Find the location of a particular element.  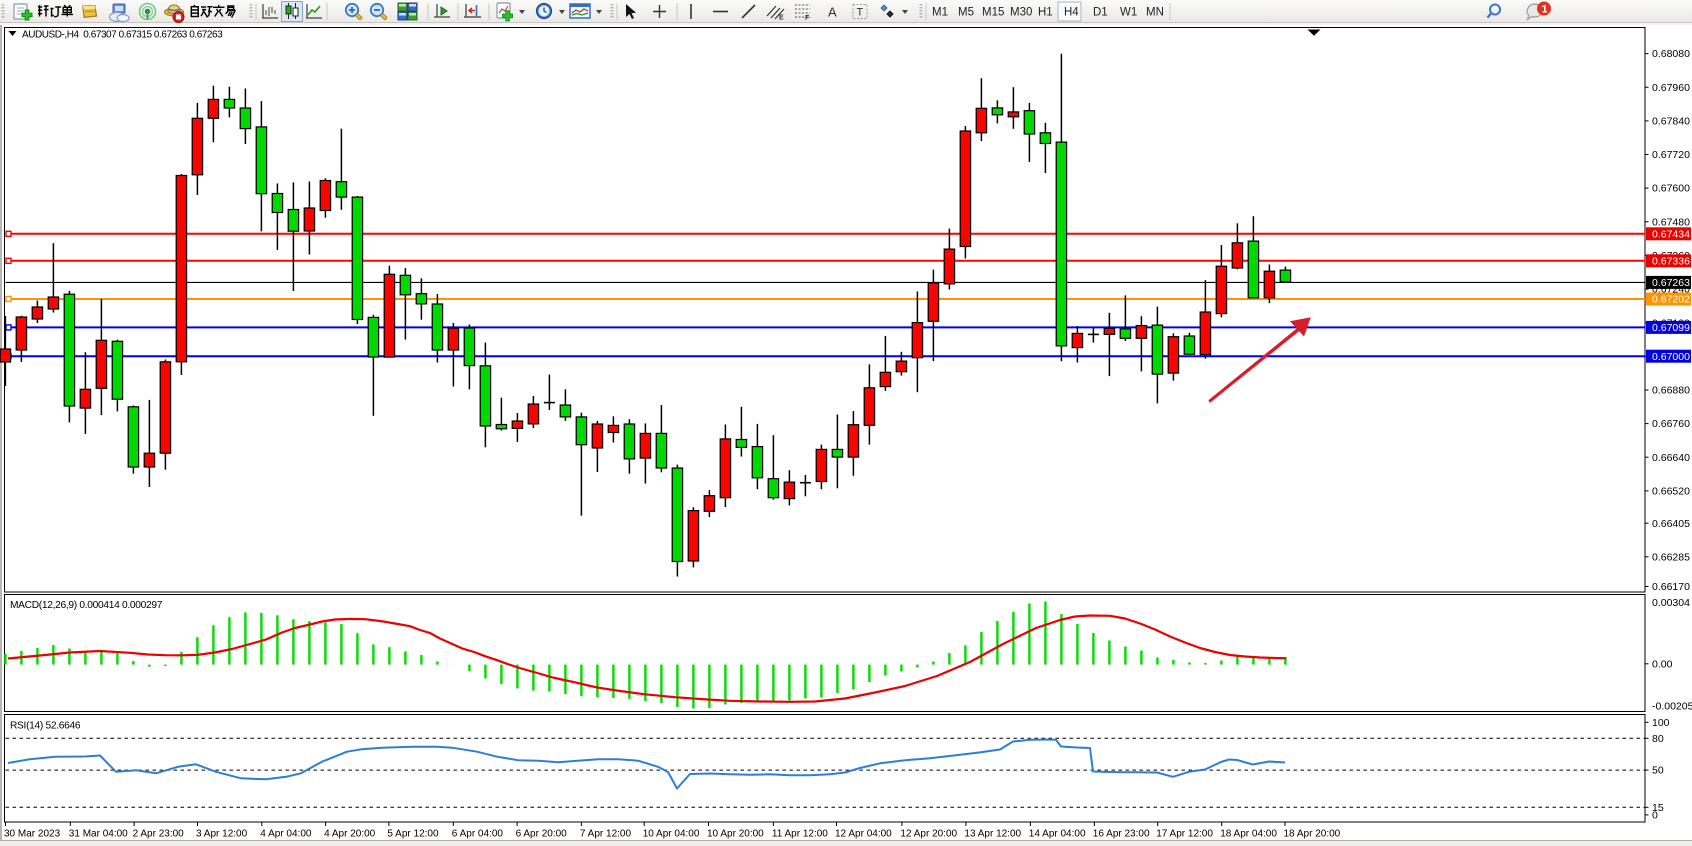

svg-text: 0.67600 is located at coordinates (1671, 189).